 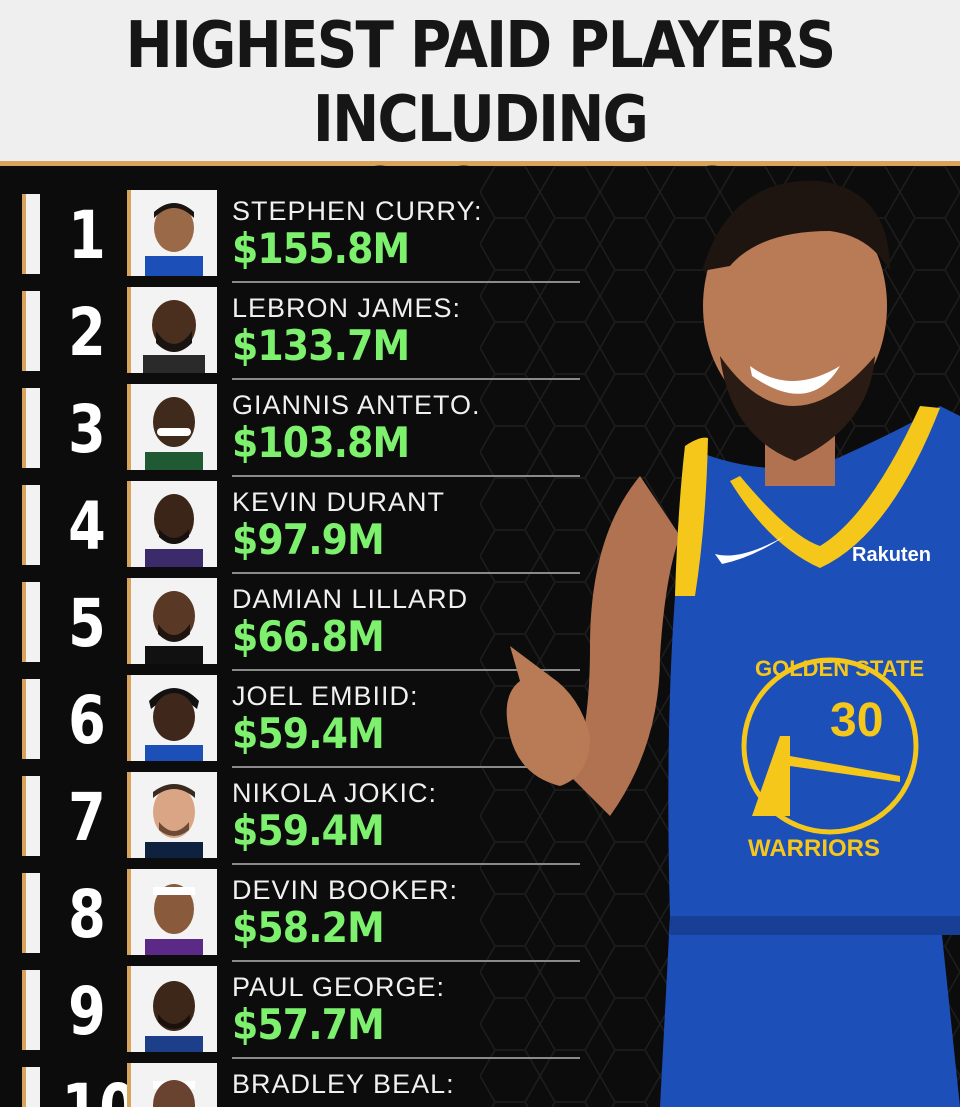 What do you see at coordinates (325, 696) in the screenshot?
I see `player-name: JOEL EMBIID:` at bounding box center [325, 696].